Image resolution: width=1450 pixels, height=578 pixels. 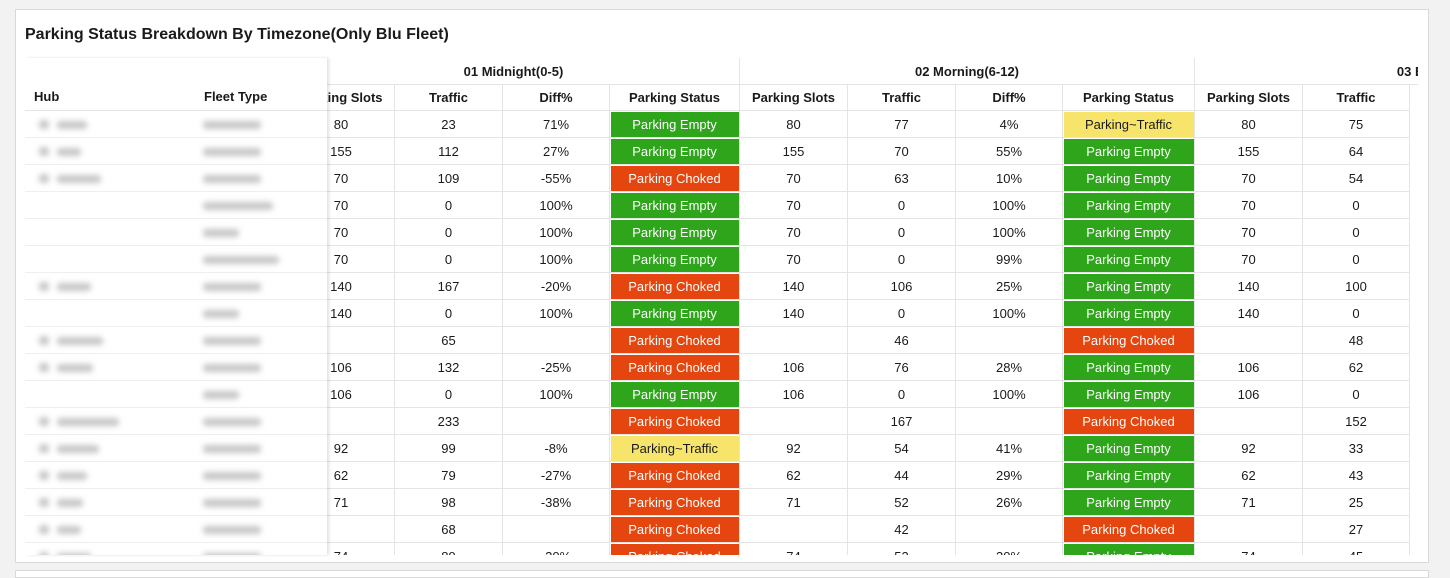 What do you see at coordinates (967, 71) in the screenshot?
I see `group-header: 02 Morning(6-12)` at bounding box center [967, 71].